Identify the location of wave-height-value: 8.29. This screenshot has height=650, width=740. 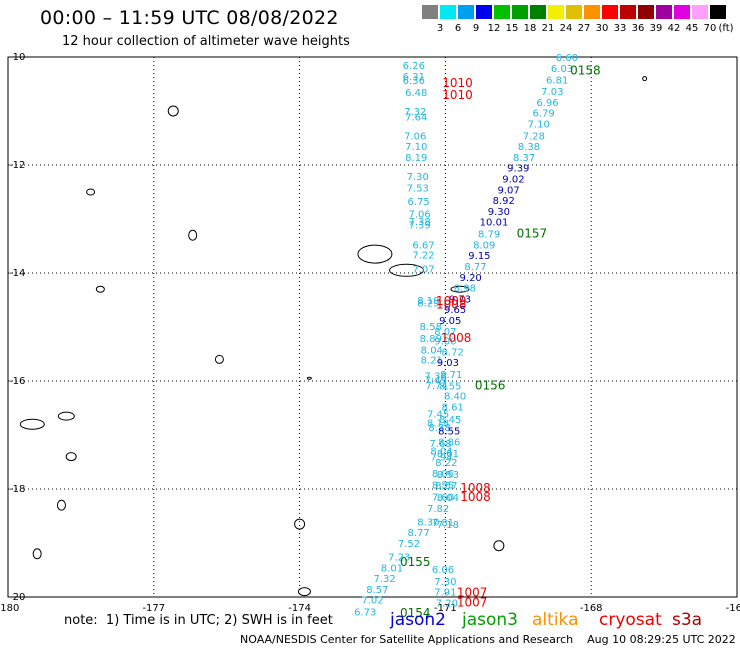
(428, 304).